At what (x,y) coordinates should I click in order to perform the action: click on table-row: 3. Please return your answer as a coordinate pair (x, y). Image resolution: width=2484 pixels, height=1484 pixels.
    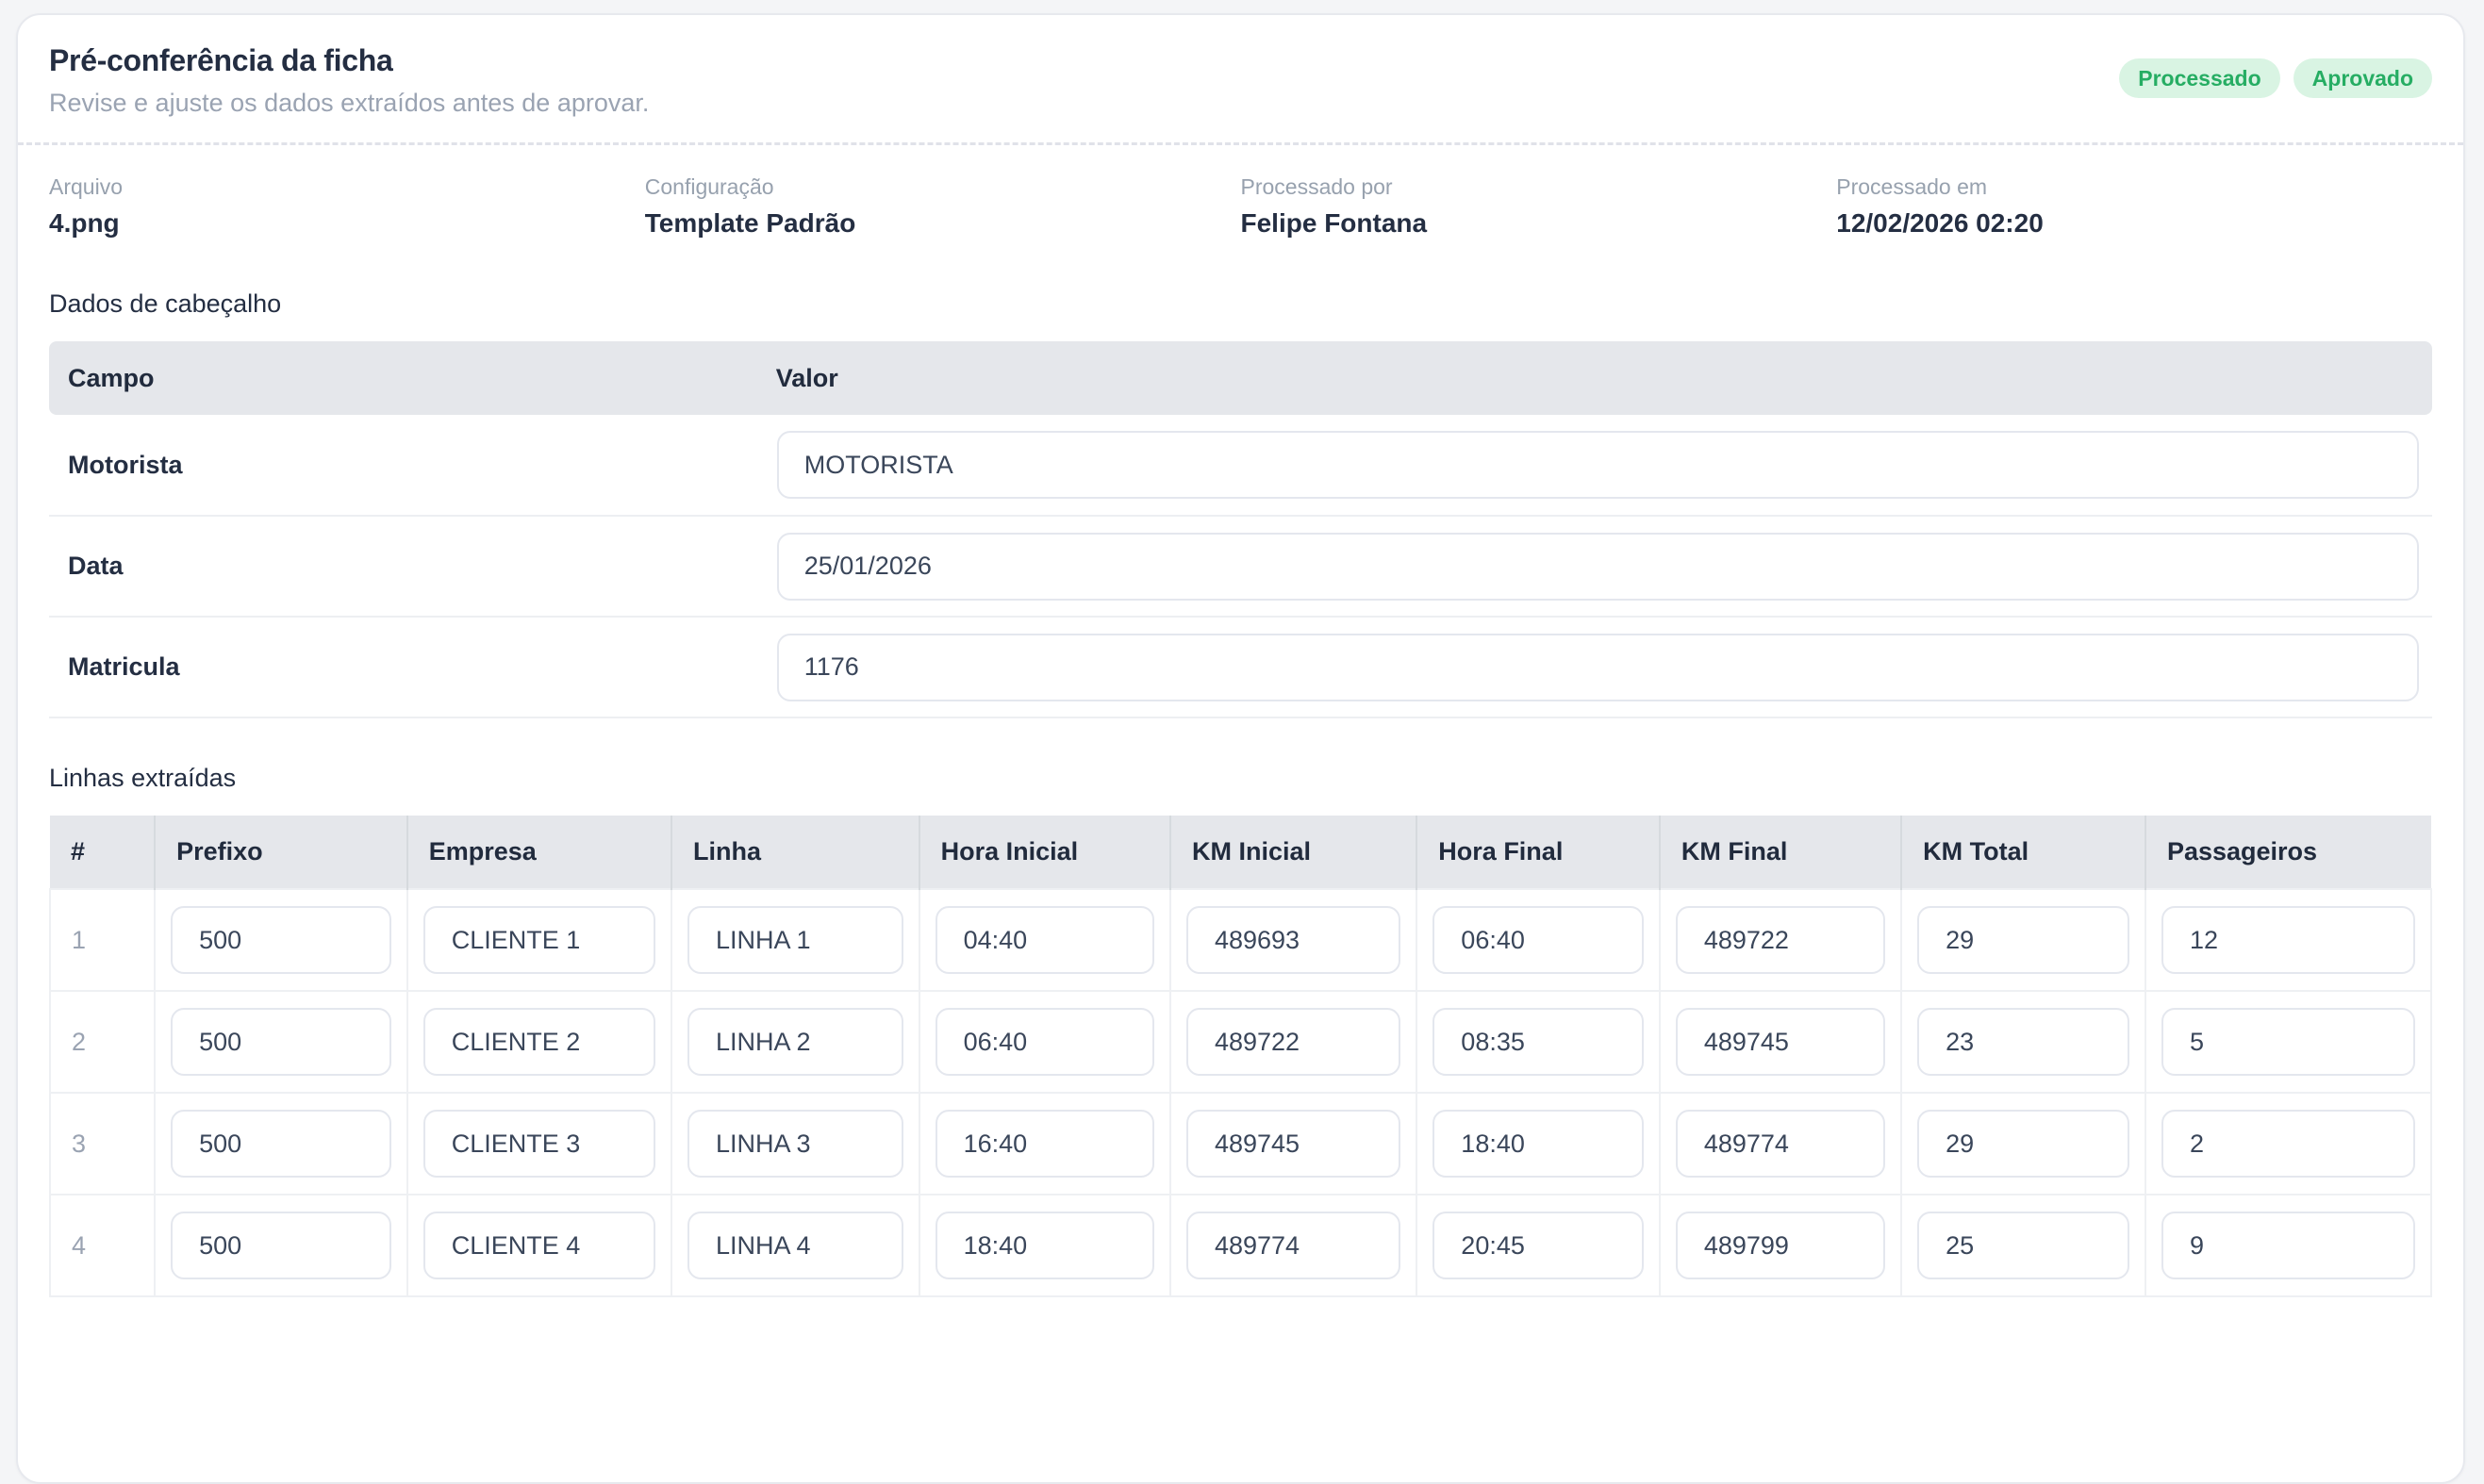
    Looking at the image, I should click on (1240, 1143).